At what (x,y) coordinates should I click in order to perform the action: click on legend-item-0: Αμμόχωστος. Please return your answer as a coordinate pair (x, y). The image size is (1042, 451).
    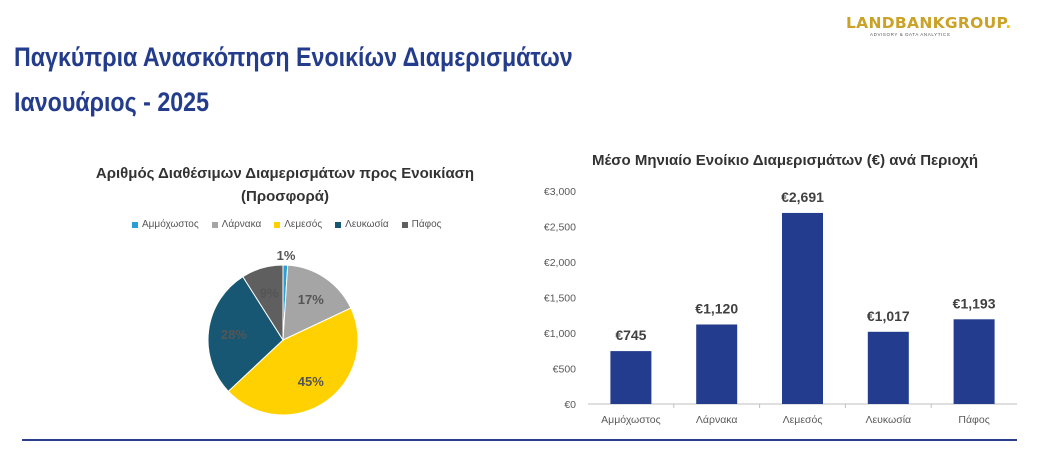
    Looking at the image, I should click on (165, 224).